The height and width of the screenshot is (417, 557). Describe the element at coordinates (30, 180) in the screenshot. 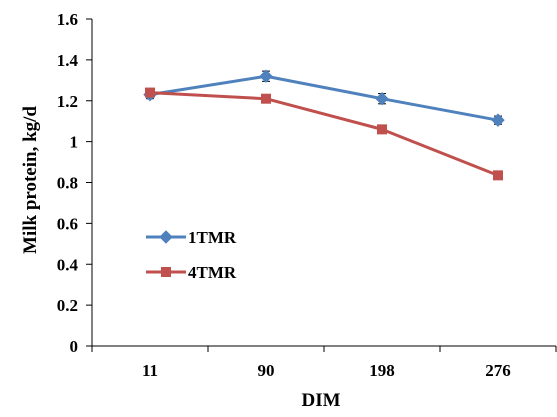

I see `y-axis-title: Milk protein, kg/d` at that location.